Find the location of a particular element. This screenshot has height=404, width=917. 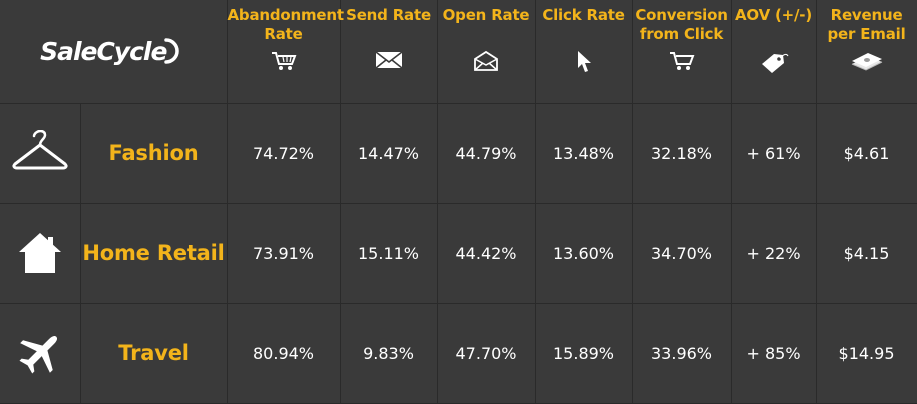

value-send-rate: 9.83% is located at coordinates (388, 353).